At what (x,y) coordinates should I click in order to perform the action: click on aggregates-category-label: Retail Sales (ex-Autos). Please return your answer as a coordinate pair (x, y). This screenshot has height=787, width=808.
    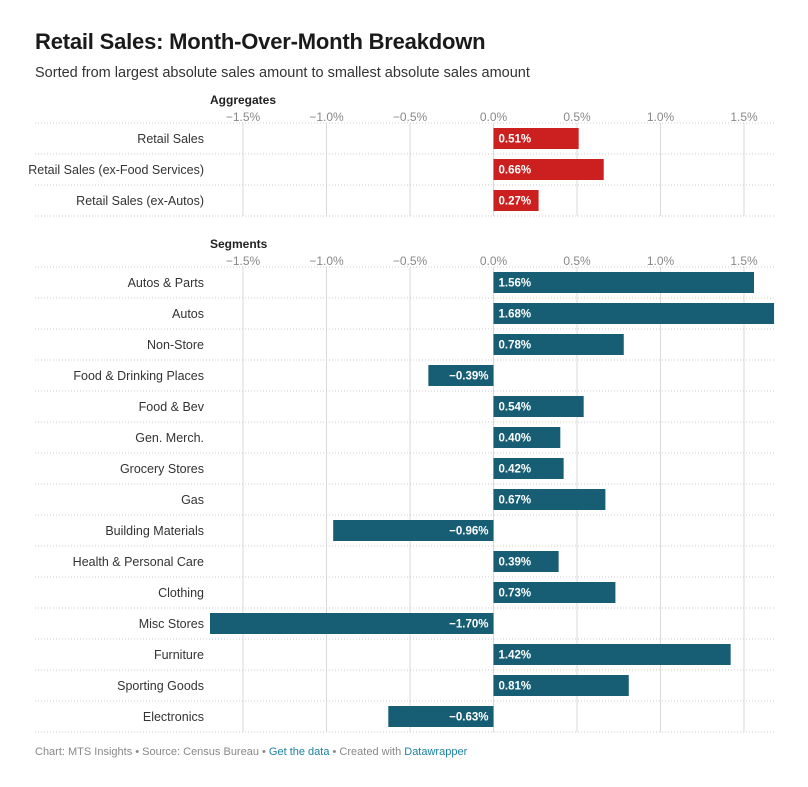
    Looking at the image, I should click on (140, 201).